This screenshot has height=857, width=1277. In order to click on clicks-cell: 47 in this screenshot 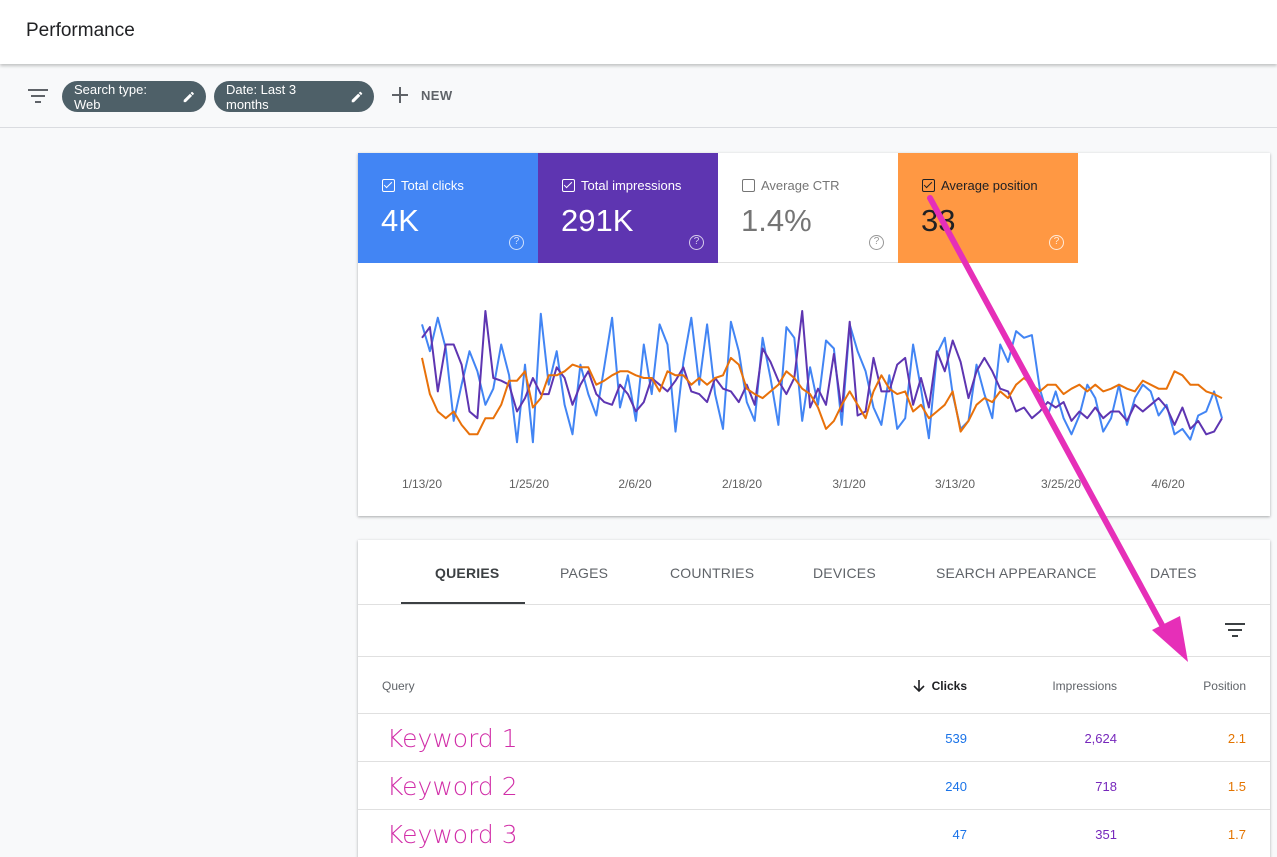, I will do `click(959, 834)`.